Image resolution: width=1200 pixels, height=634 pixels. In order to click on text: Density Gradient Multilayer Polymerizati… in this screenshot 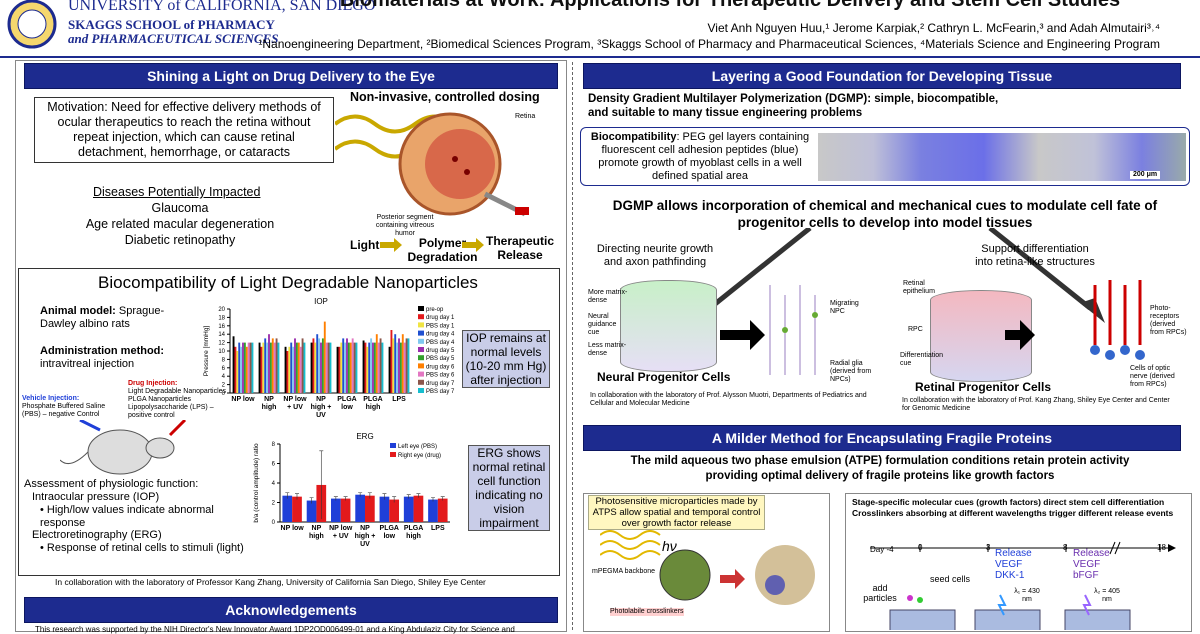, I will do `click(793, 106)`.